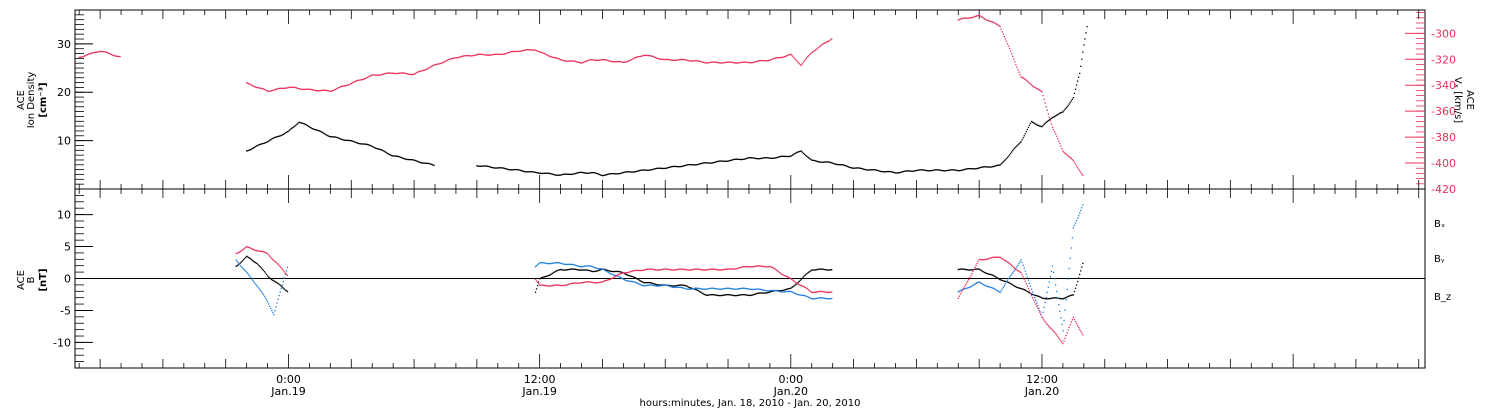  Describe the element at coordinates (1443, 163) in the screenshot. I see `y2-tick-label: -400` at that location.